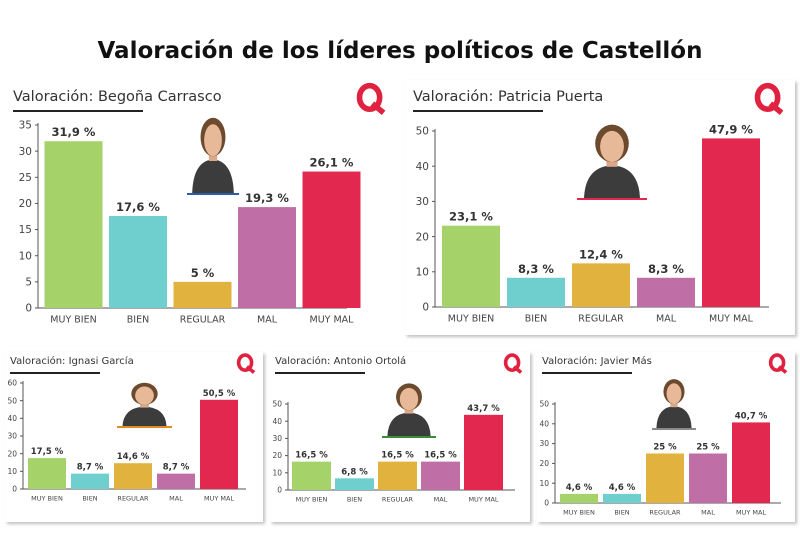  Describe the element at coordinates (74, 132) in the screenshot. I see `data-label: 31,9 %` at that location.